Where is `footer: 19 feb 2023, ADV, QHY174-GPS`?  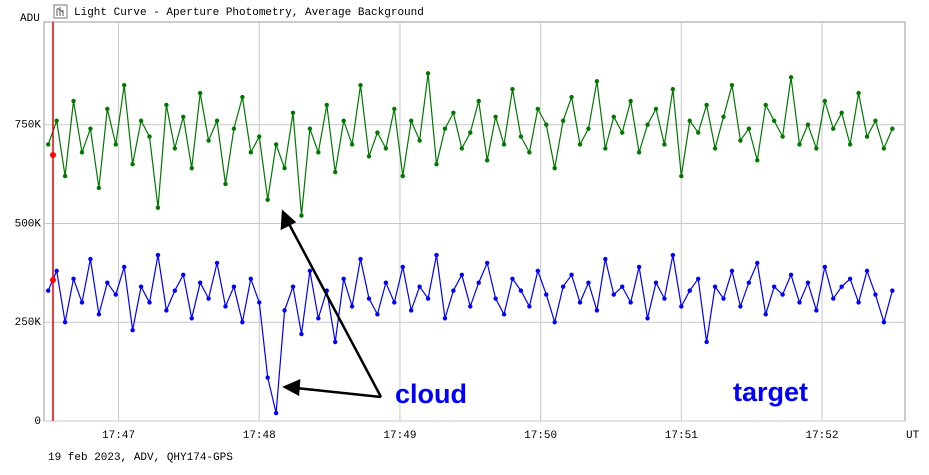
footer: 19 feb 2023, ADV, QHY174-GPS is located at coordinates (140, 458).